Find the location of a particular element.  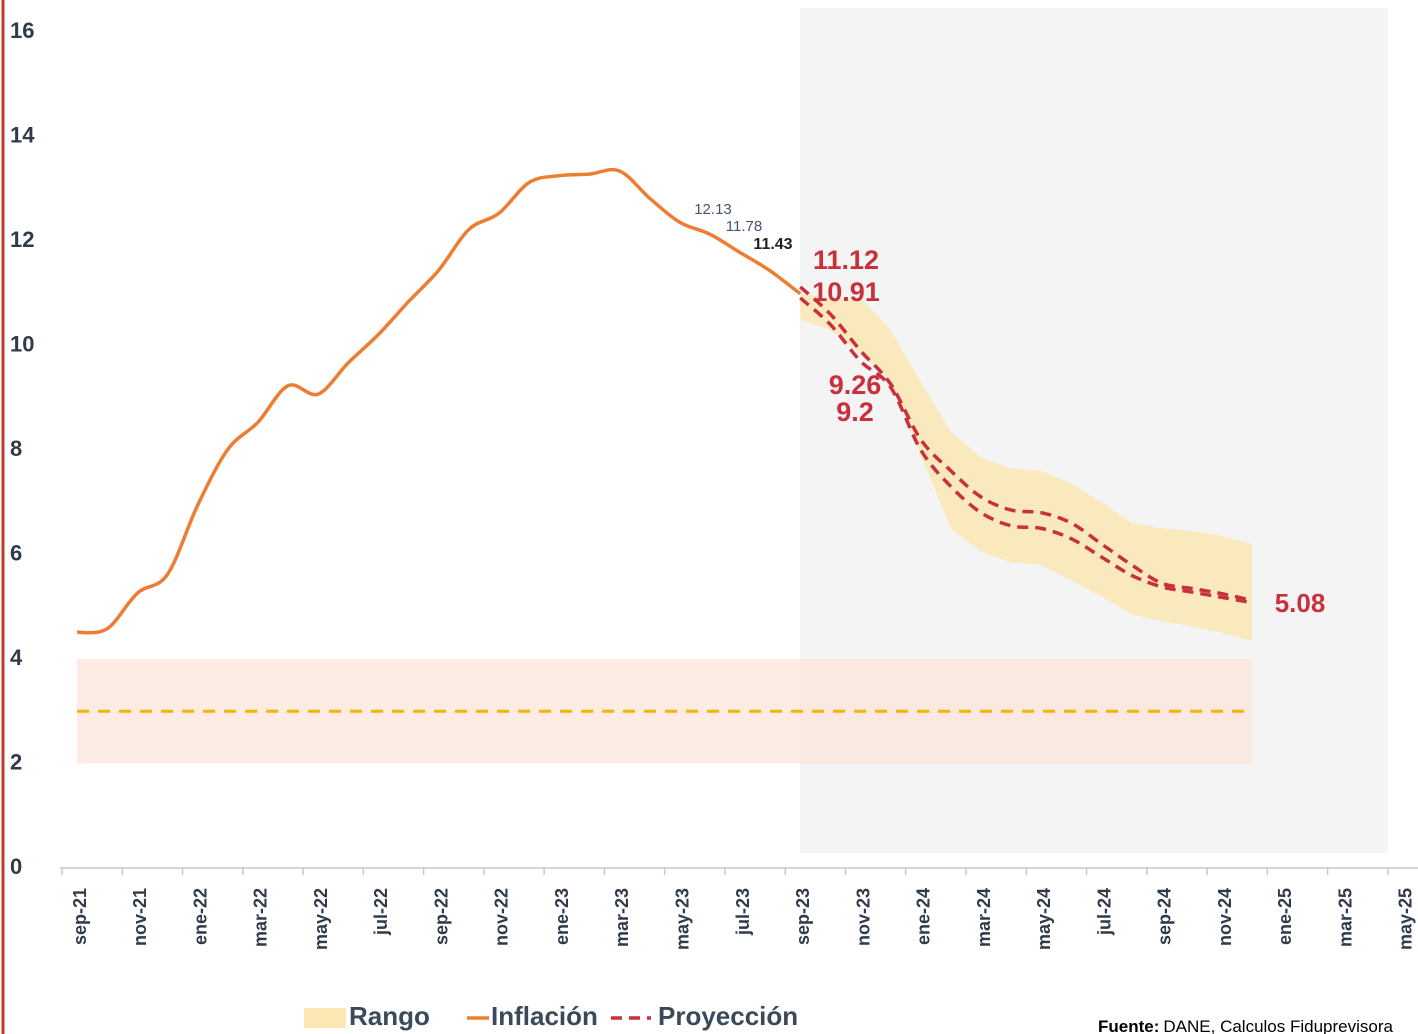

y-tick-label: 8 is located at coordinates (16, 448).